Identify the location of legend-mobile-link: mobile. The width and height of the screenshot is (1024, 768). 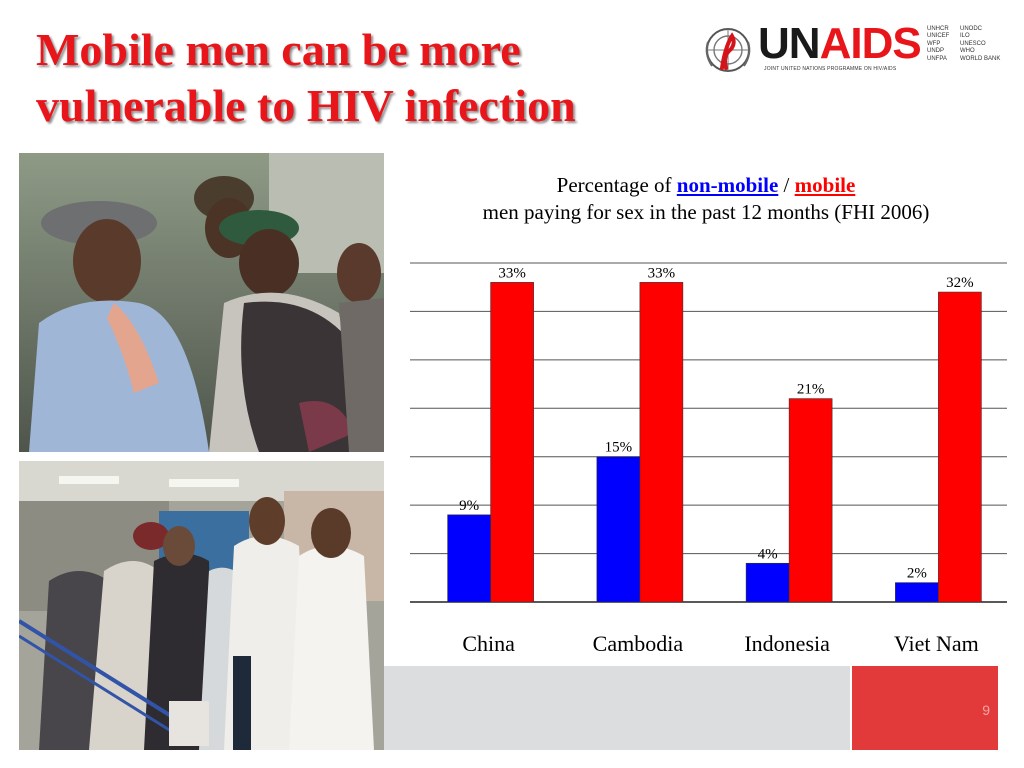
(825, 185).